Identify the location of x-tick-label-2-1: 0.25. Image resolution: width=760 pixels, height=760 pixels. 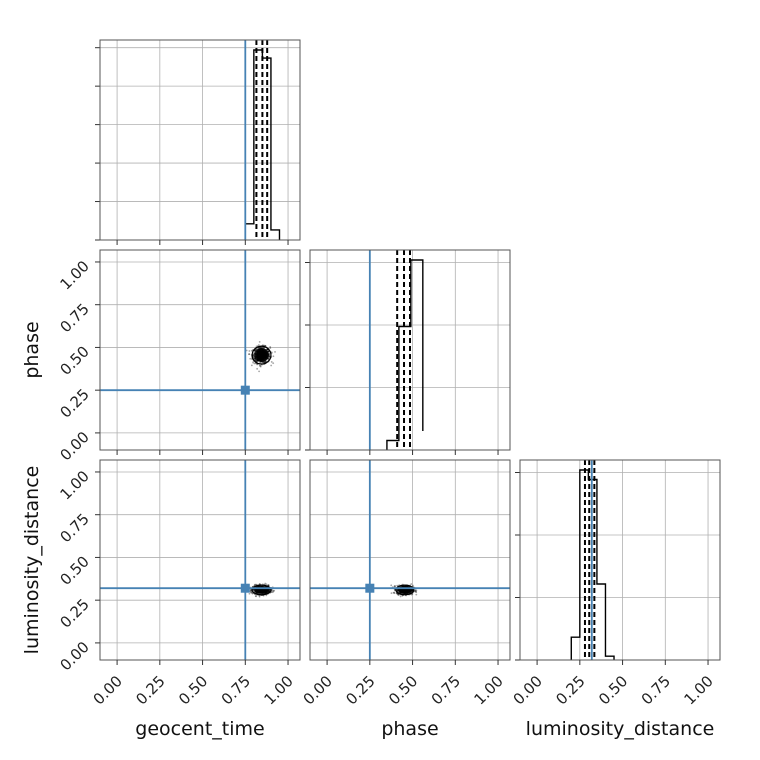
(570, 690).